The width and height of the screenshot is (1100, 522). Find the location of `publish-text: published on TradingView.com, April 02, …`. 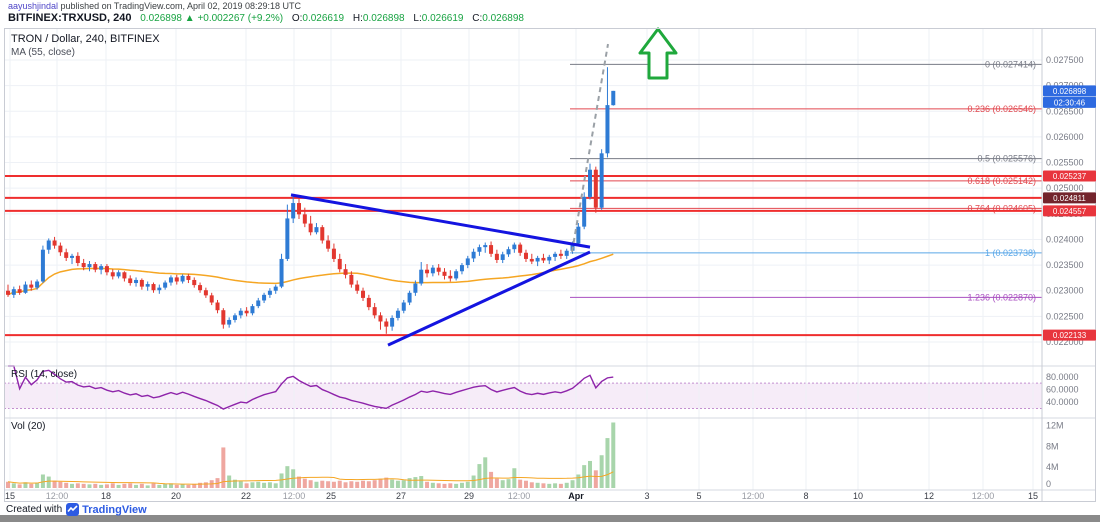

publish-text: published on TradingView.com, April 02, … is located at coordinates (180, 6).